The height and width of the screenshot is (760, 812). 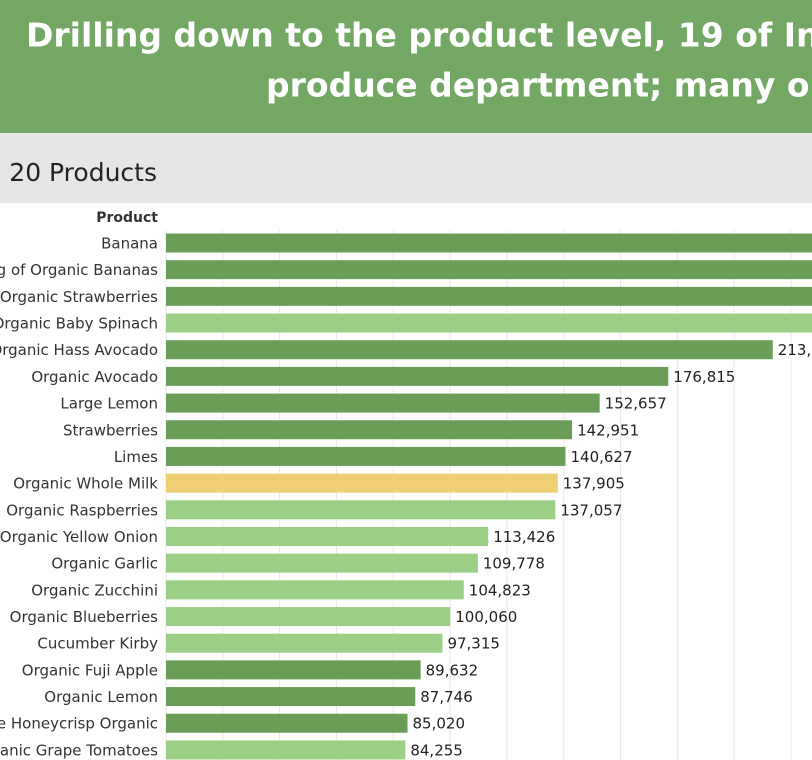 I want to click on value-label: 142,951, so click(x=608, y=430).